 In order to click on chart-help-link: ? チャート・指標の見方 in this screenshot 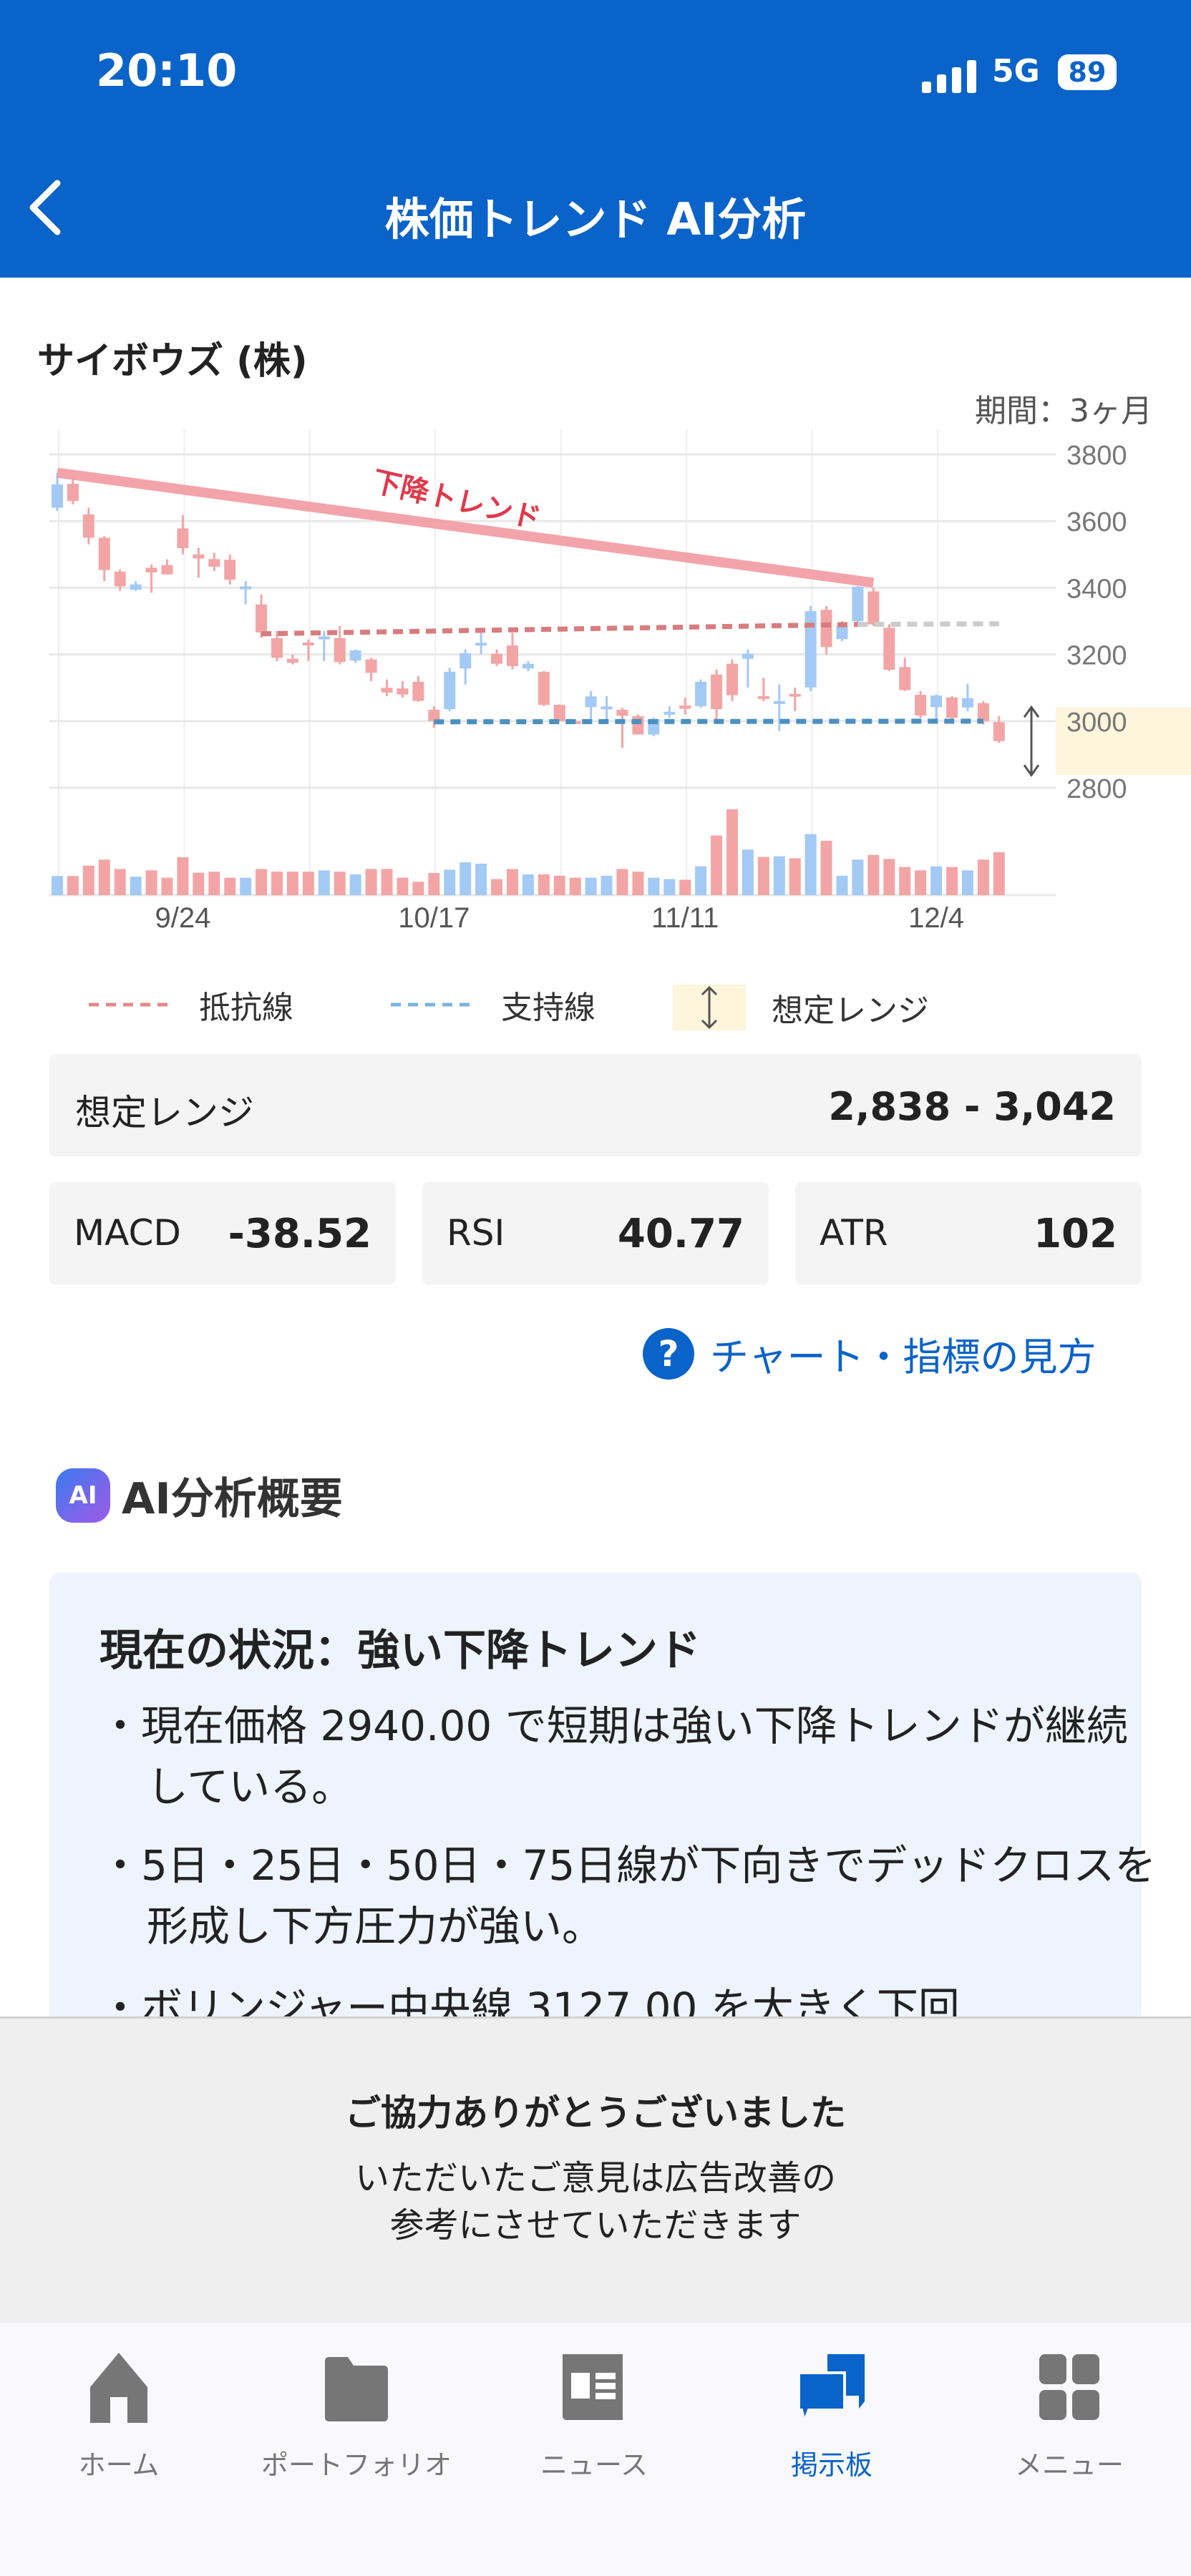, I will do `click(869, 1353)`.